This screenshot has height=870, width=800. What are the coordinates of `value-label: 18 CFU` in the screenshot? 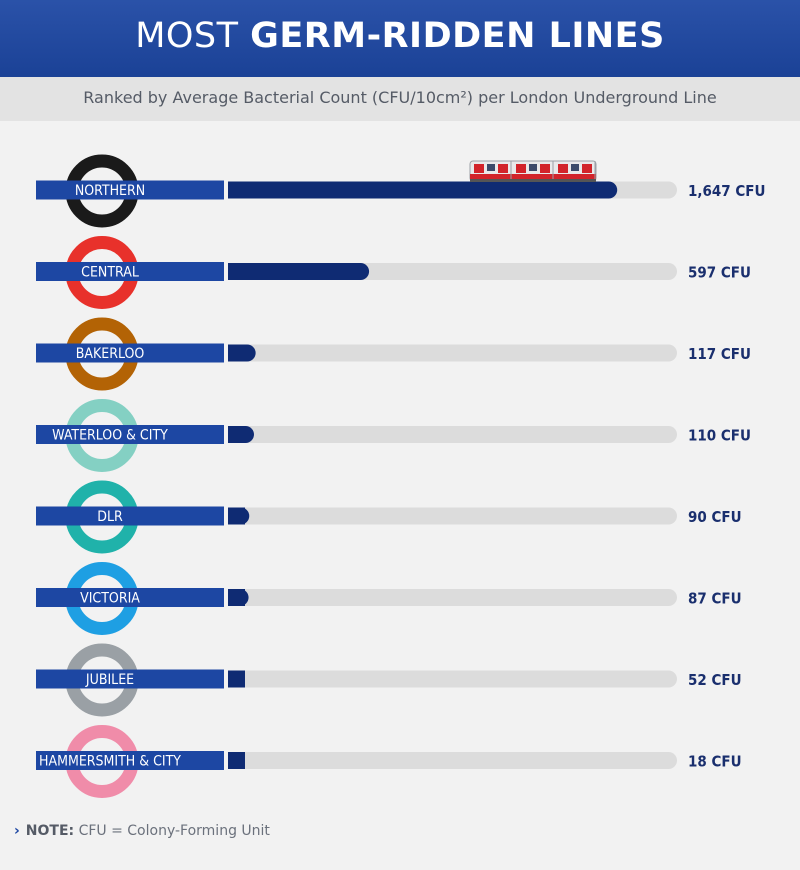 It's located at (715, 762).